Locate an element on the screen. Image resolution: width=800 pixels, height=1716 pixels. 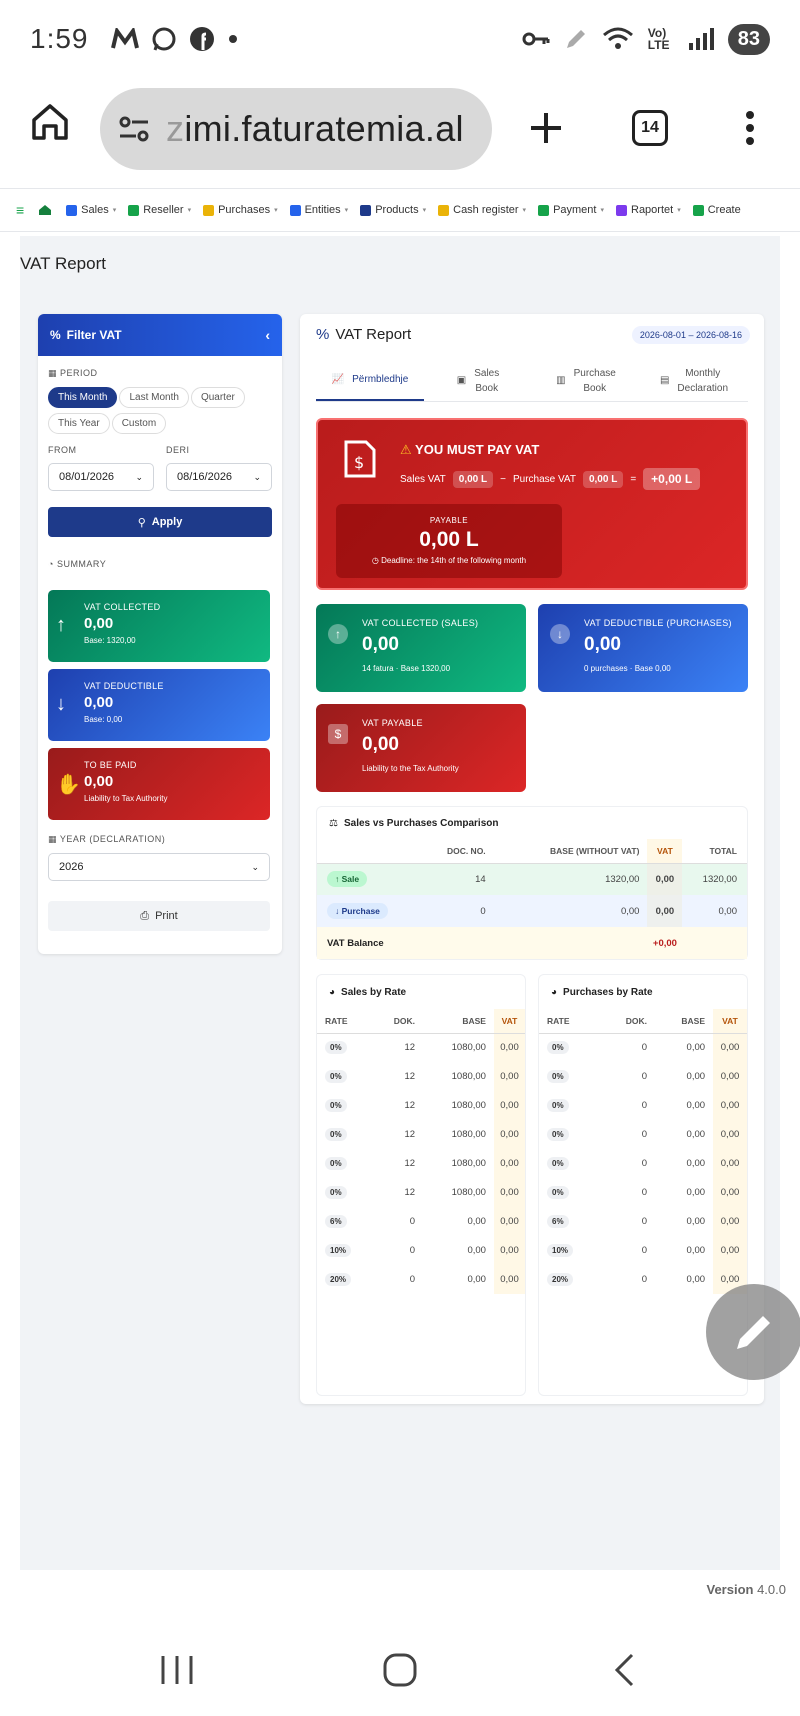
year-select: 2026 ⌄ is located at coordinates (159, 867).